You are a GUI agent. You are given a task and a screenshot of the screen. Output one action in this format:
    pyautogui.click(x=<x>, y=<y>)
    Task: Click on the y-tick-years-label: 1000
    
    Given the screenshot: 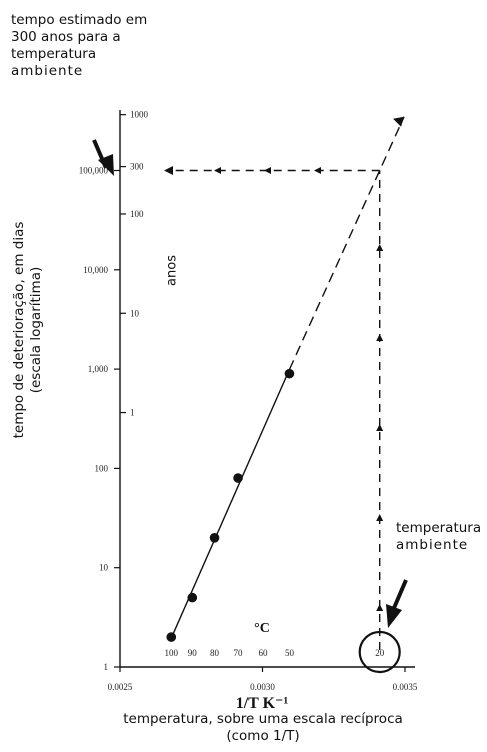 What is the action you would take?
    pyautogui.click(x=139, y=115)
    